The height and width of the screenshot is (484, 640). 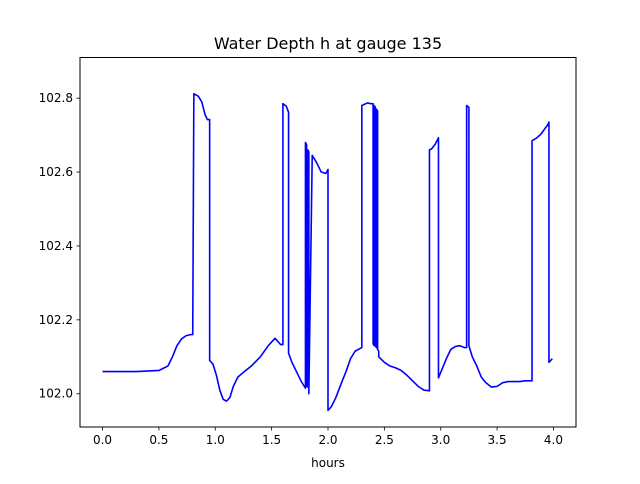 I want to click on x-axis-label: hours, so click(x=328, y=463).